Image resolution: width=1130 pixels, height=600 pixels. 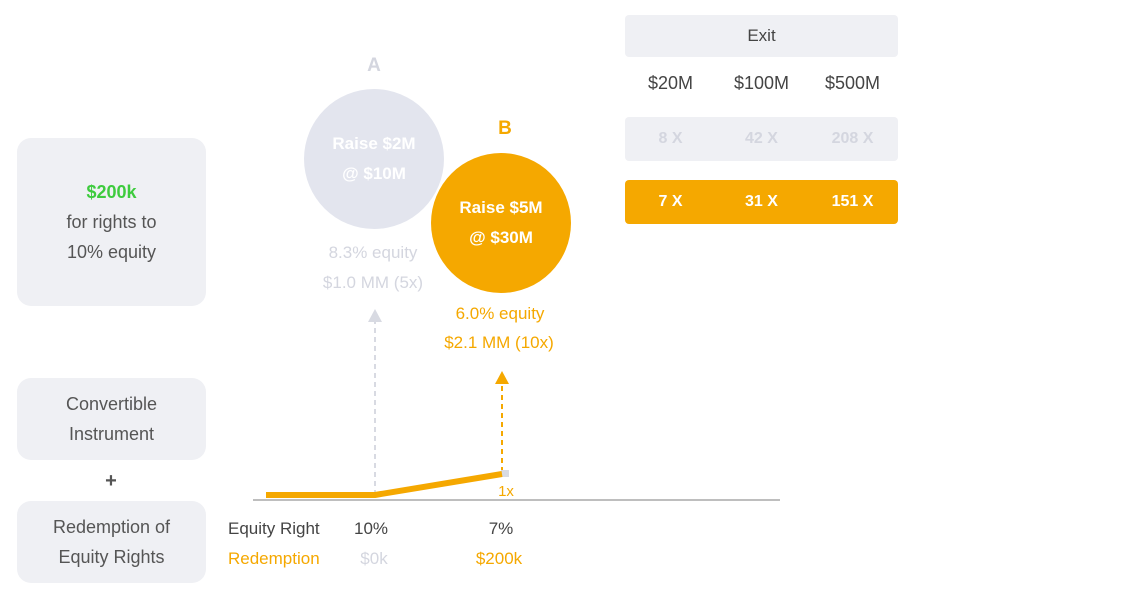 What do you see at coordinates (501, 223) in the screenshot?
I see `scenario-b-circle: Raise $5M @ $30M` at bounding box center [501, 223].